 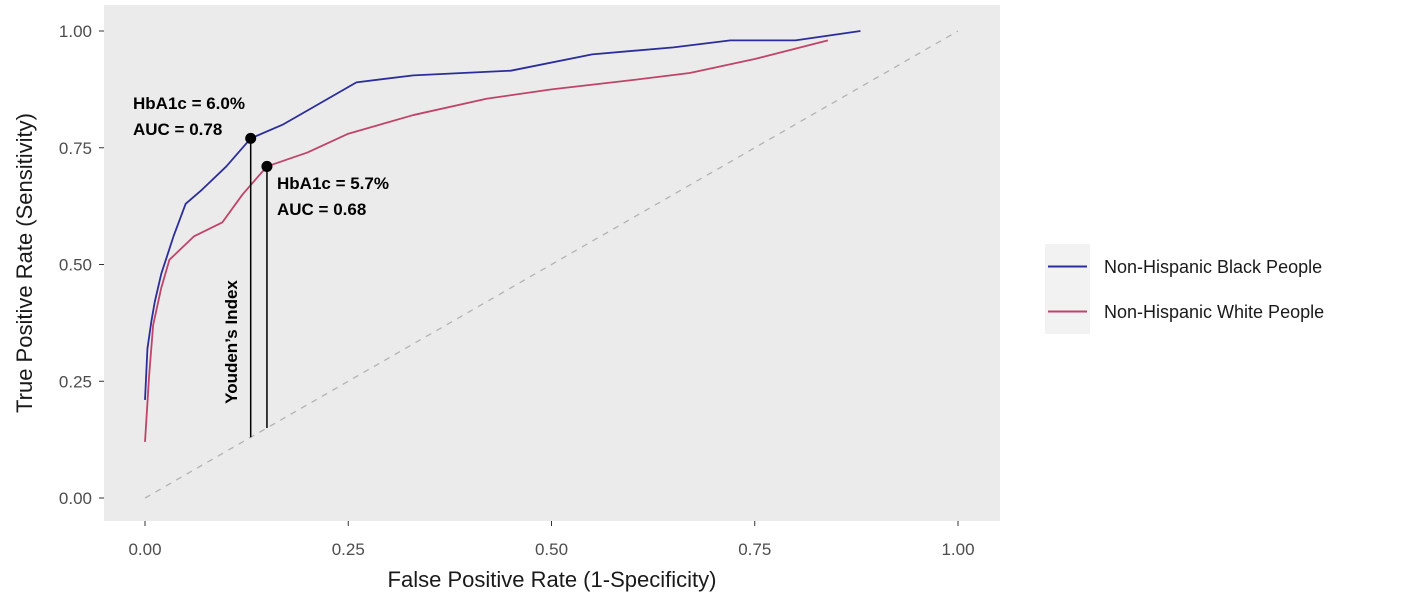 What do you see at coordinates (189, 103) in the screenshot?
I see `youden-black-label-line1: HbA1c = 6.0%` at bounding box center [189, 103].